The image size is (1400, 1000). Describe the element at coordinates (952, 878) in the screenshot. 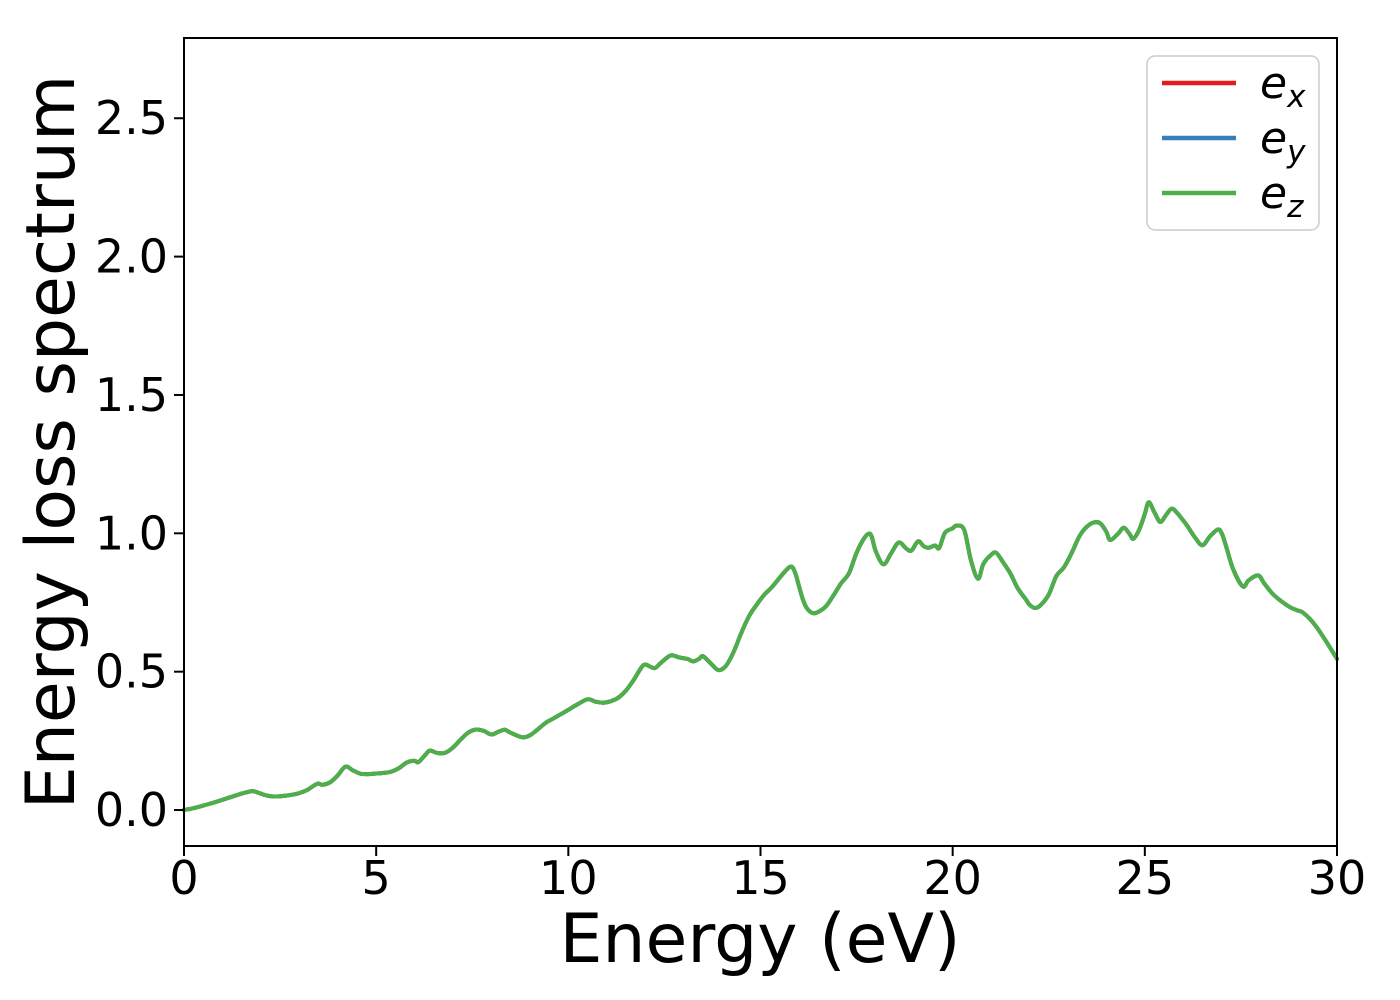

I see `x-tick-label-4: 20` at that location.